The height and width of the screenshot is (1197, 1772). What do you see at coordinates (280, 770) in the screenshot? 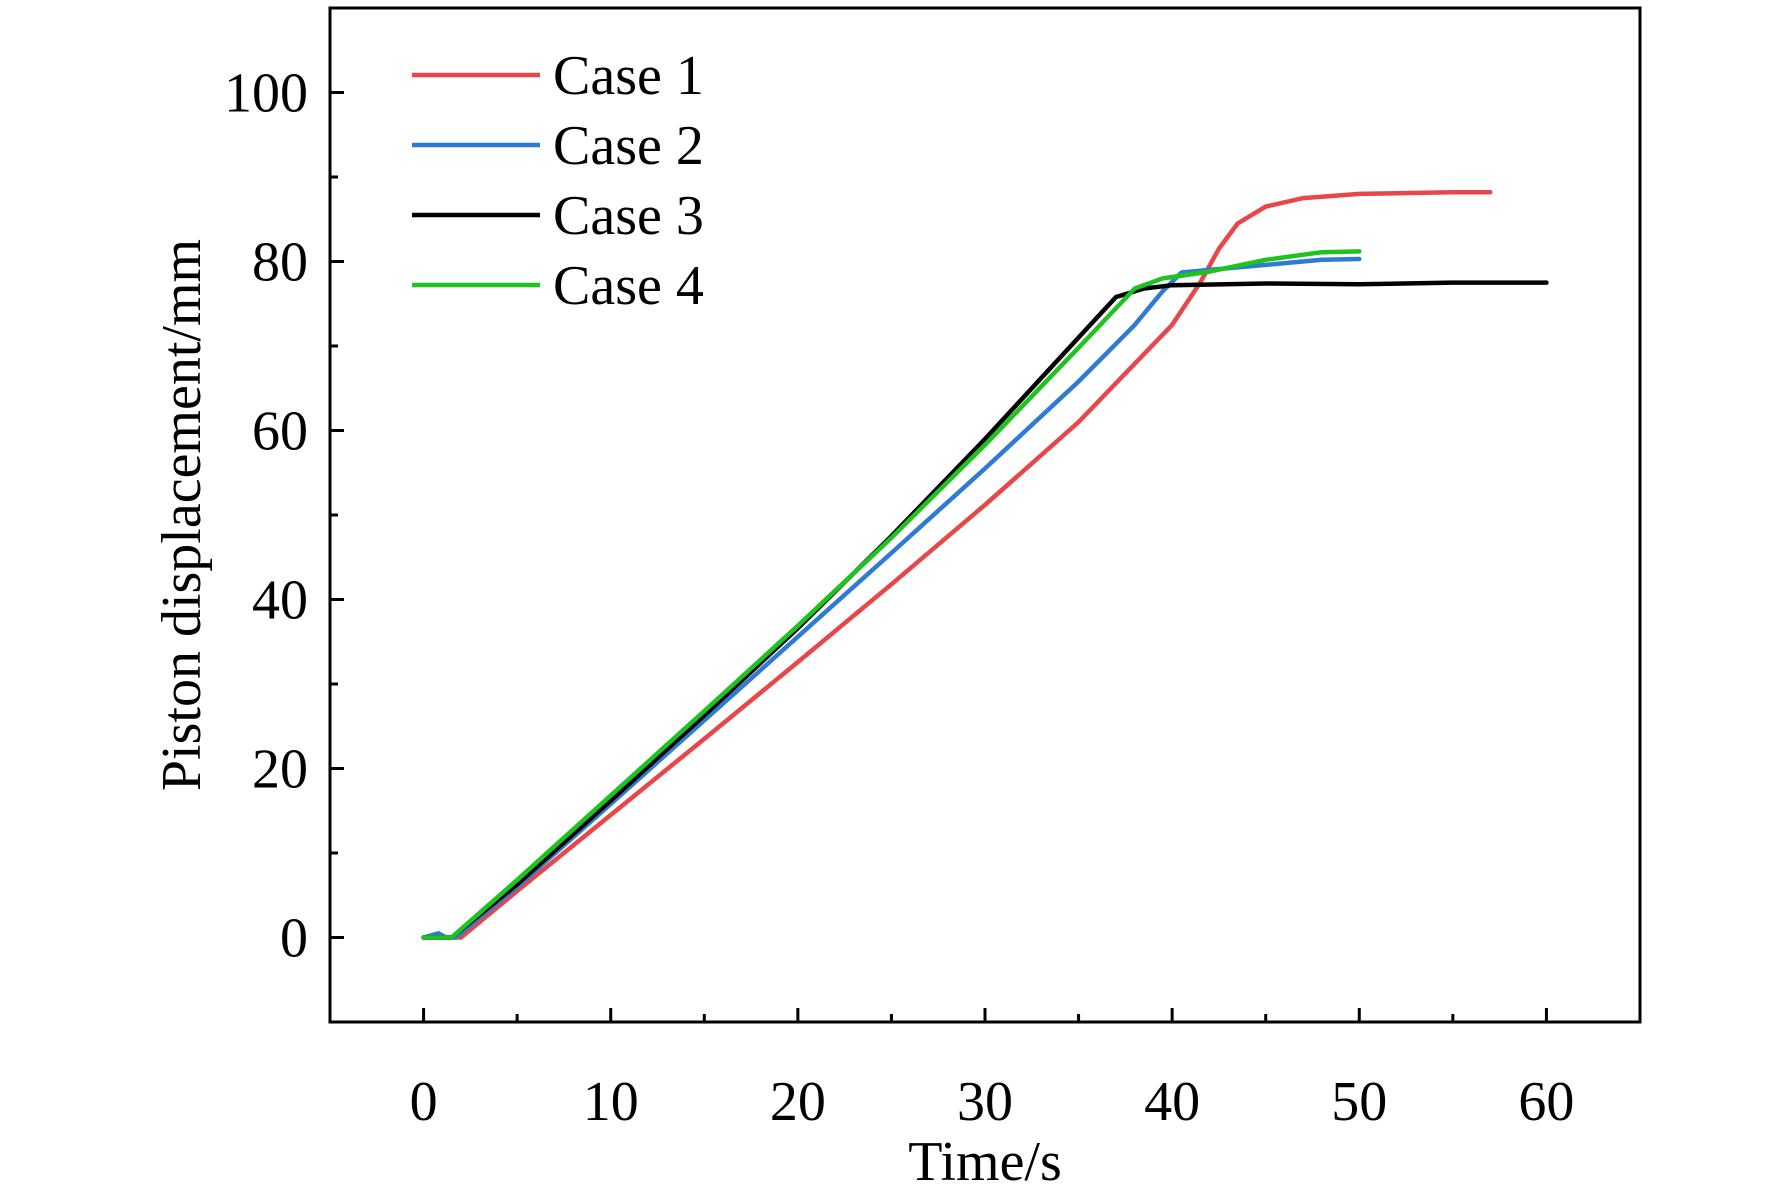
I see `y-tick-label: 20` at bounding box center [280, 770].